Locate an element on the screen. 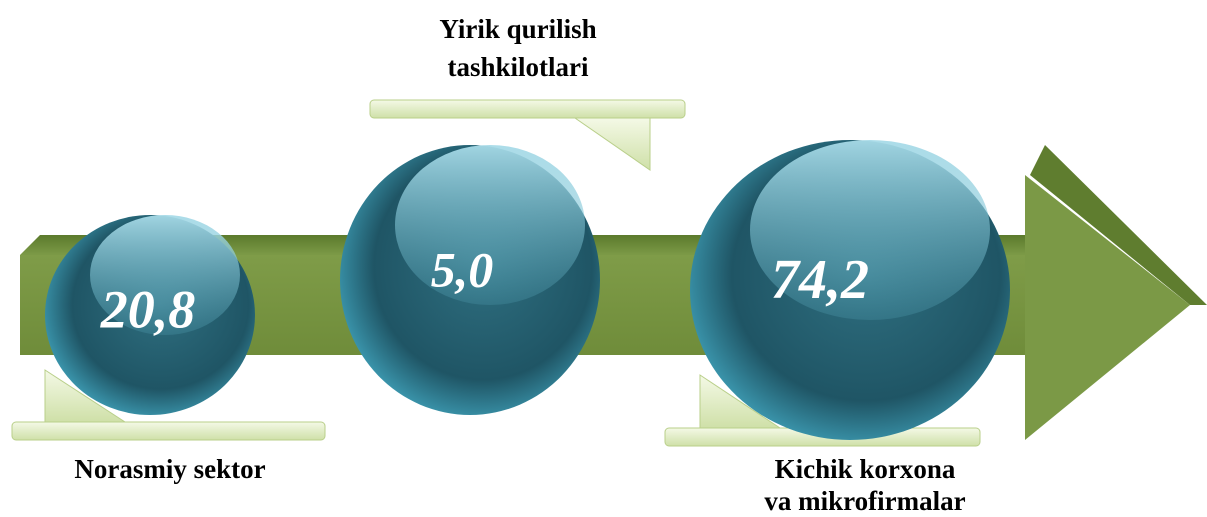  label: tashkilotlari is located at coordinates (518, 67).